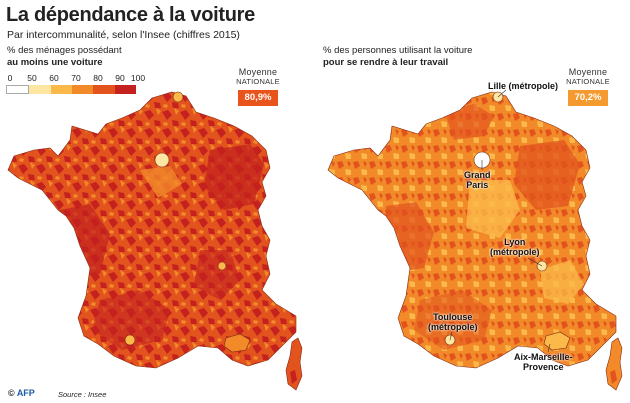 This screenshot has width=630, height=403. What do you see at coordinates (138, 78) in the screenshot?
I see `legend-tick: 100` at bounding box center [138, 78].